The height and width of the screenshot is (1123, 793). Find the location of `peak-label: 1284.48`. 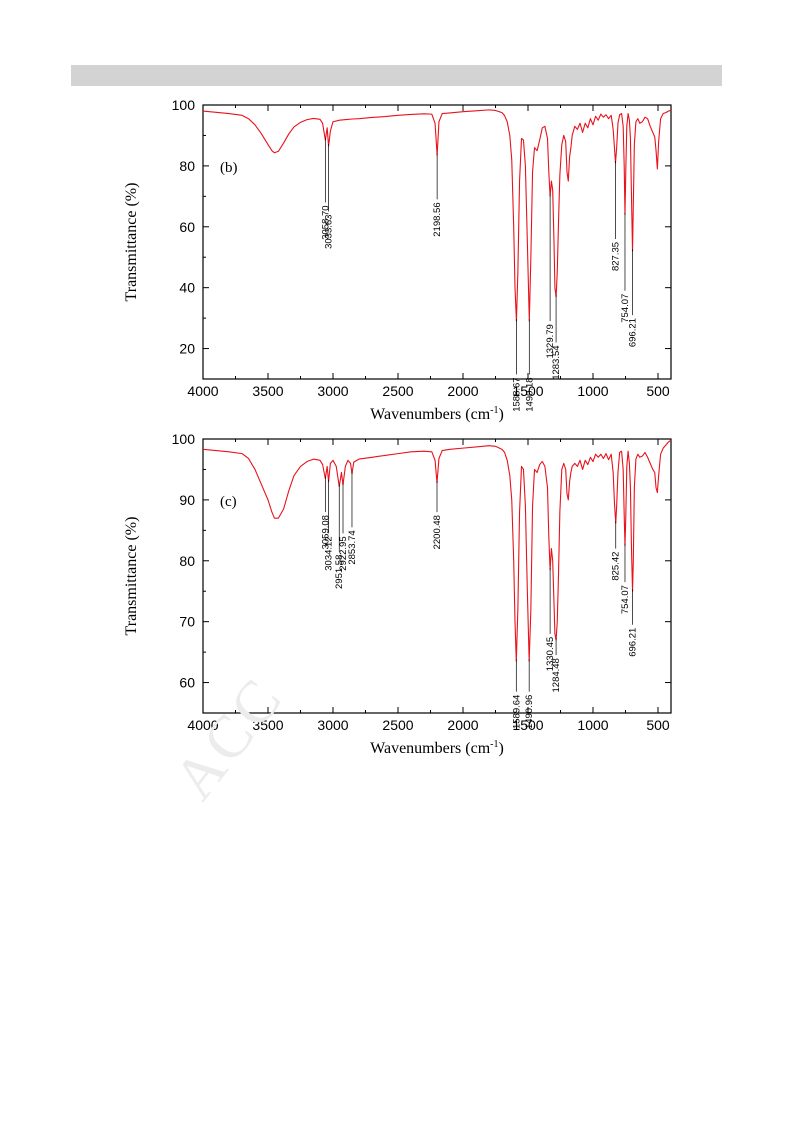

peak-label: 1284.48 is located at coordinates (556, 675).